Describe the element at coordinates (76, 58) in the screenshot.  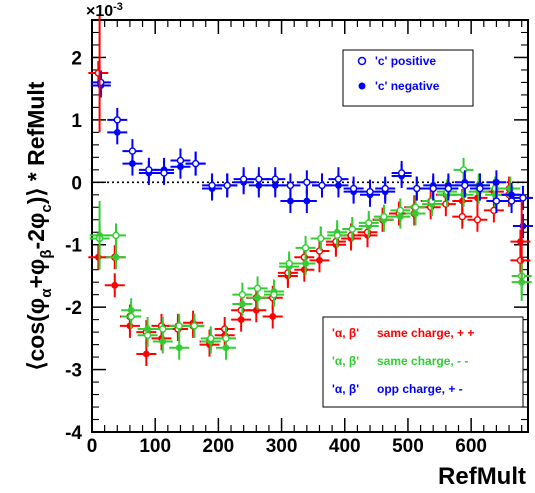
I see `y-tick-label: 2` at that location.